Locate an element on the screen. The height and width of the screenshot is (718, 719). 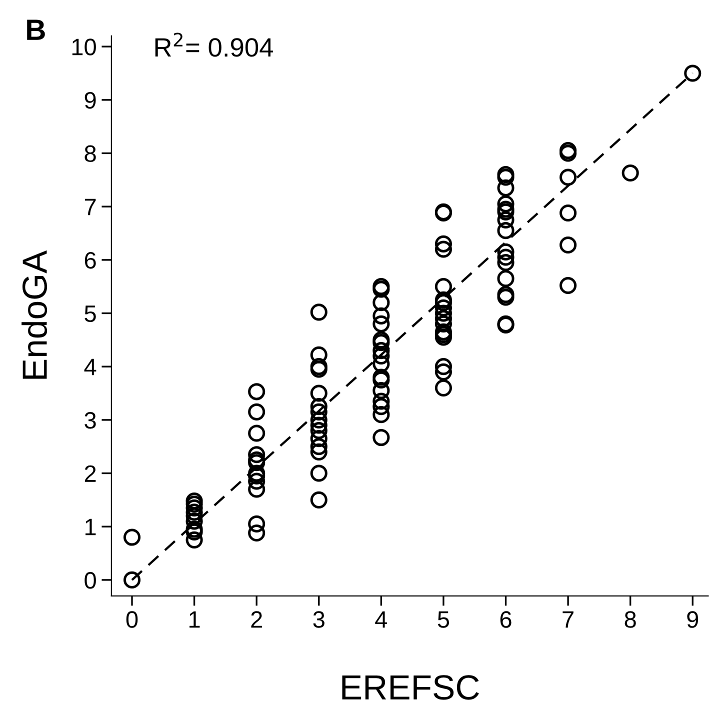
x-tick-label: 8 is located at coordinates (630, 619).